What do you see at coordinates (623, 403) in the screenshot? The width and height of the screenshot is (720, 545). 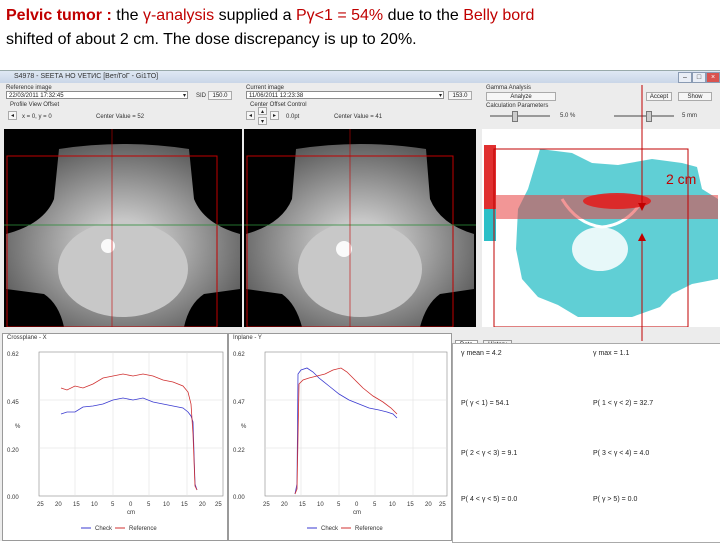 I see `p-gamma-1-2: P( 1 < γ < 2) = 32.7` at bounding box center [623, 403].